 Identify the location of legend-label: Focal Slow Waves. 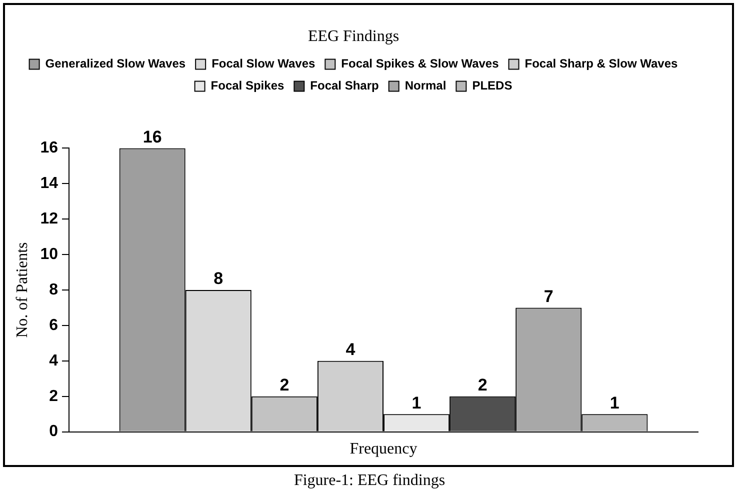
(264, 63).